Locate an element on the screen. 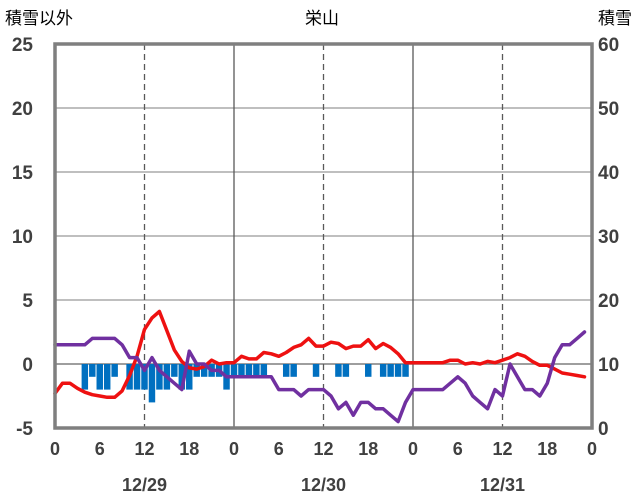 Image resolution: width=636 pixels, height=501 pixels. date-label: 12/29 is located at coordinates (144, 485).